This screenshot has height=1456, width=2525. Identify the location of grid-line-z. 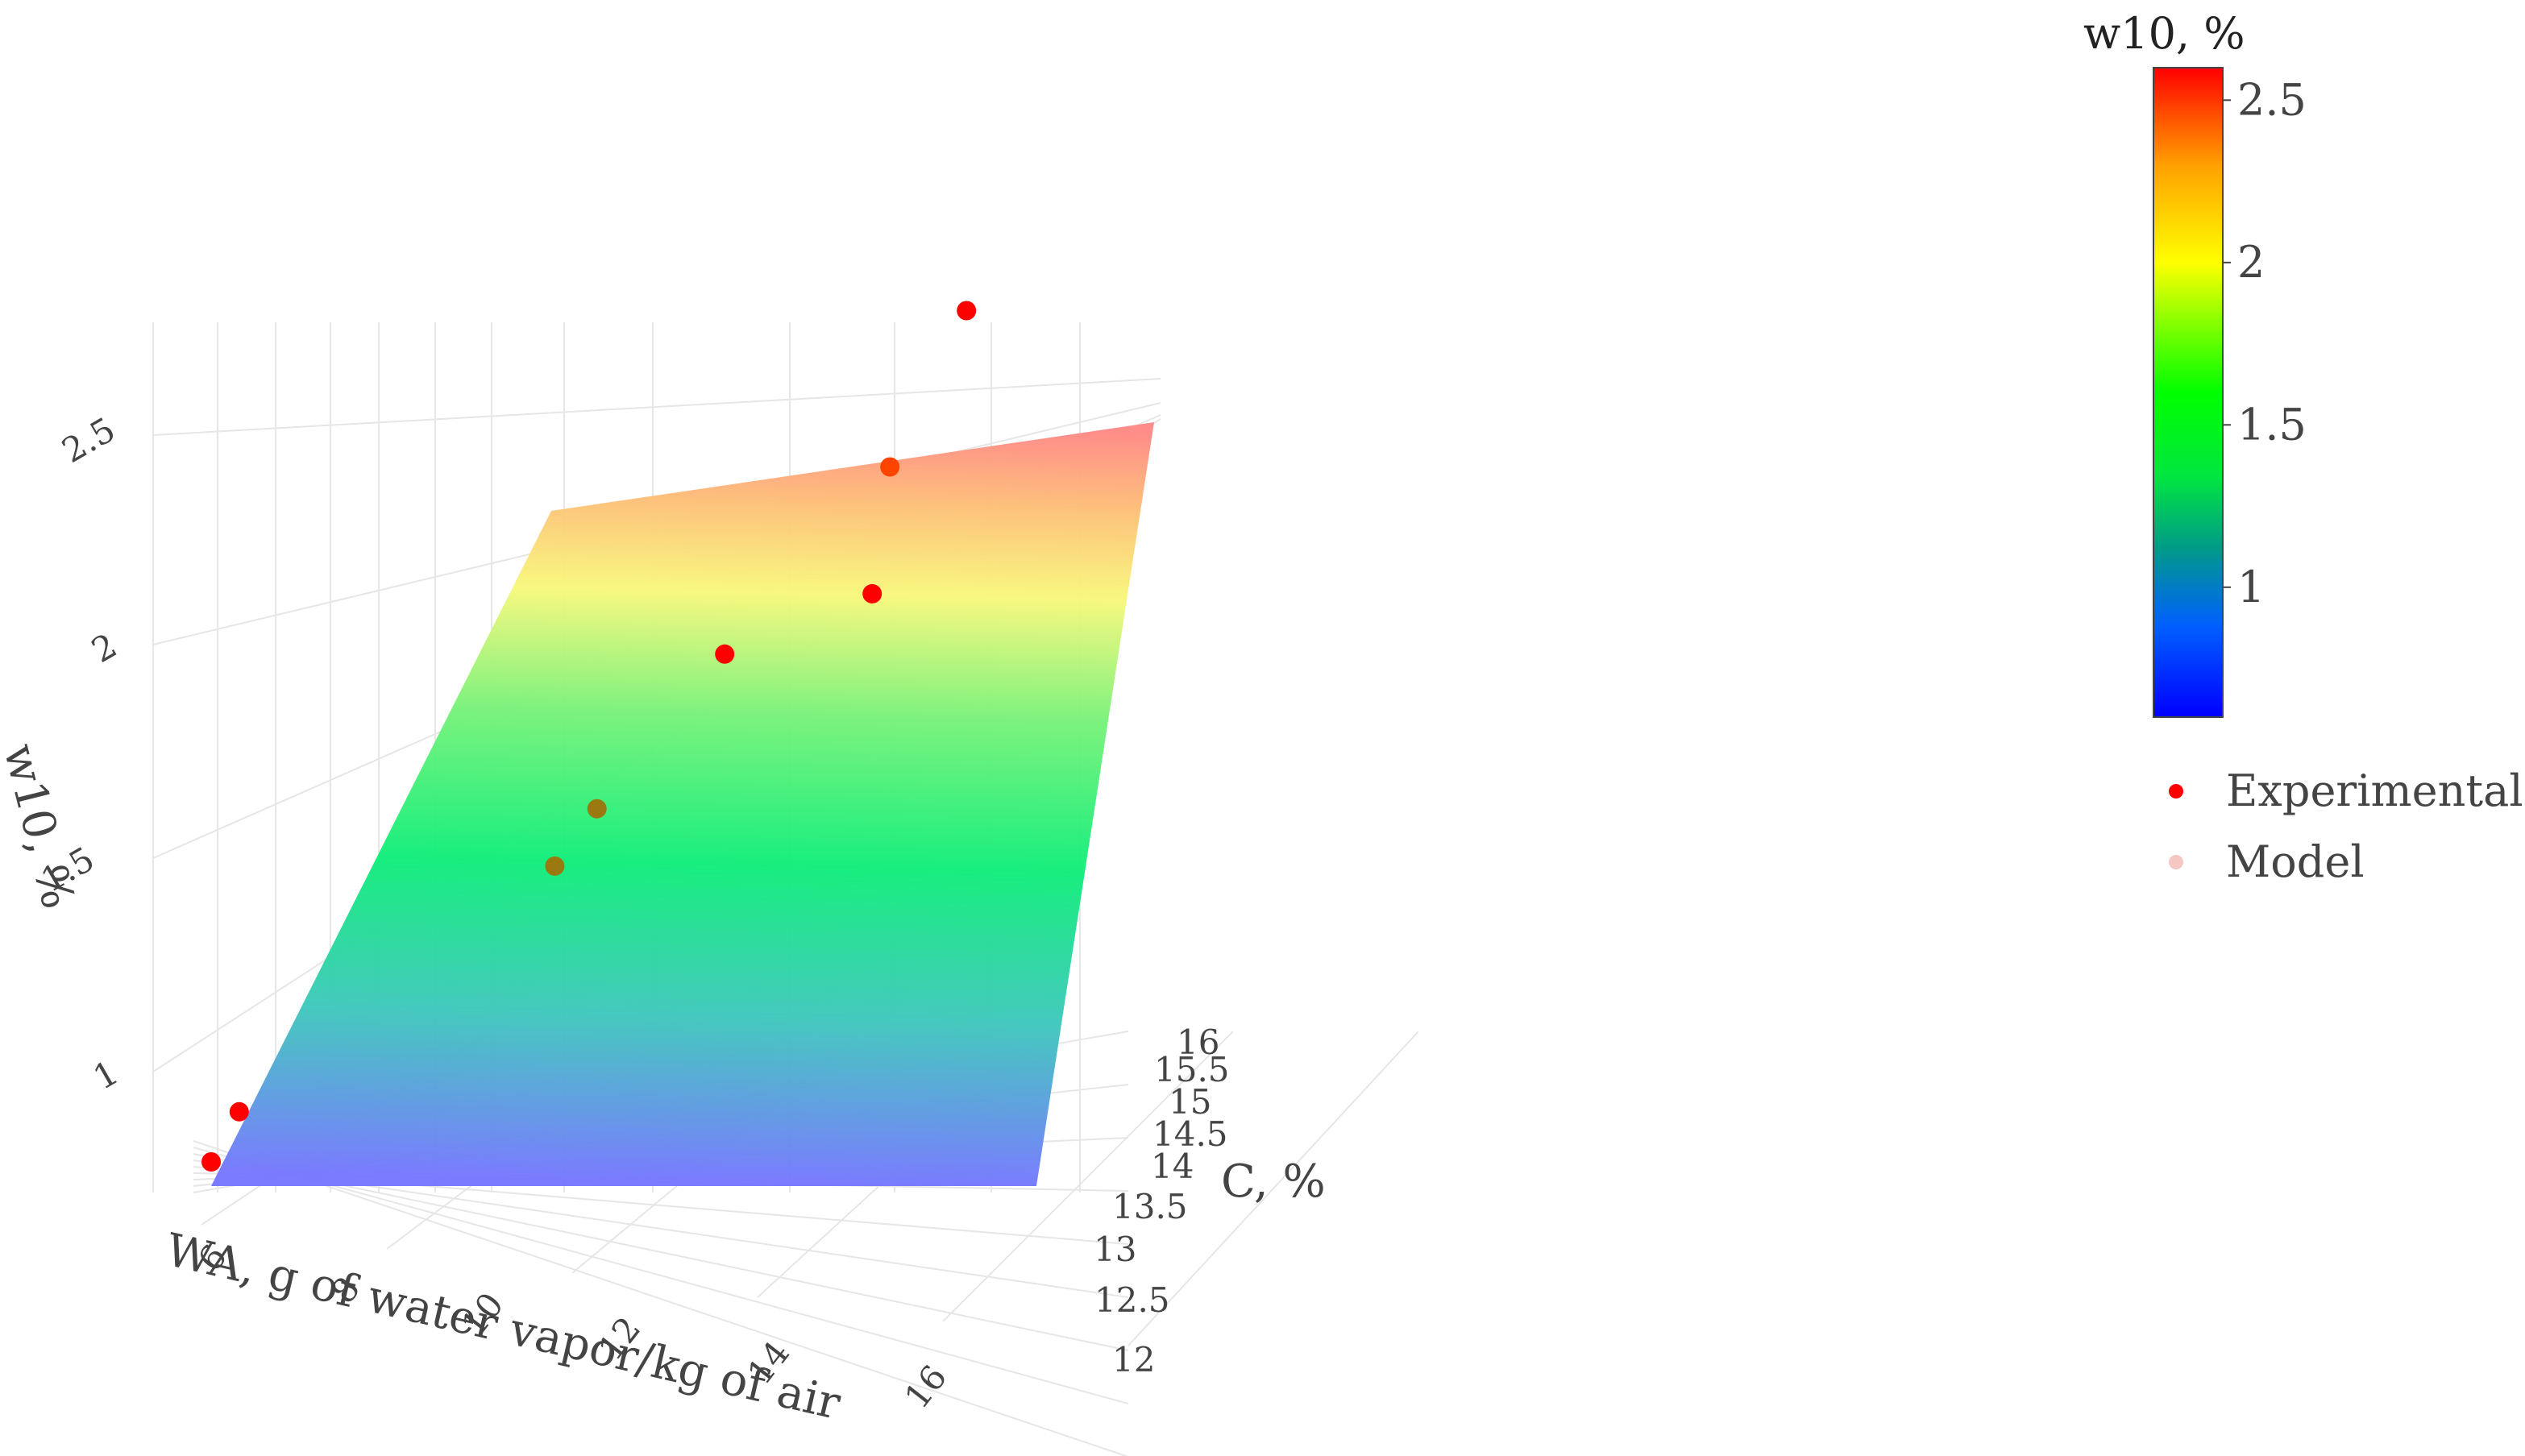
(656, 407).